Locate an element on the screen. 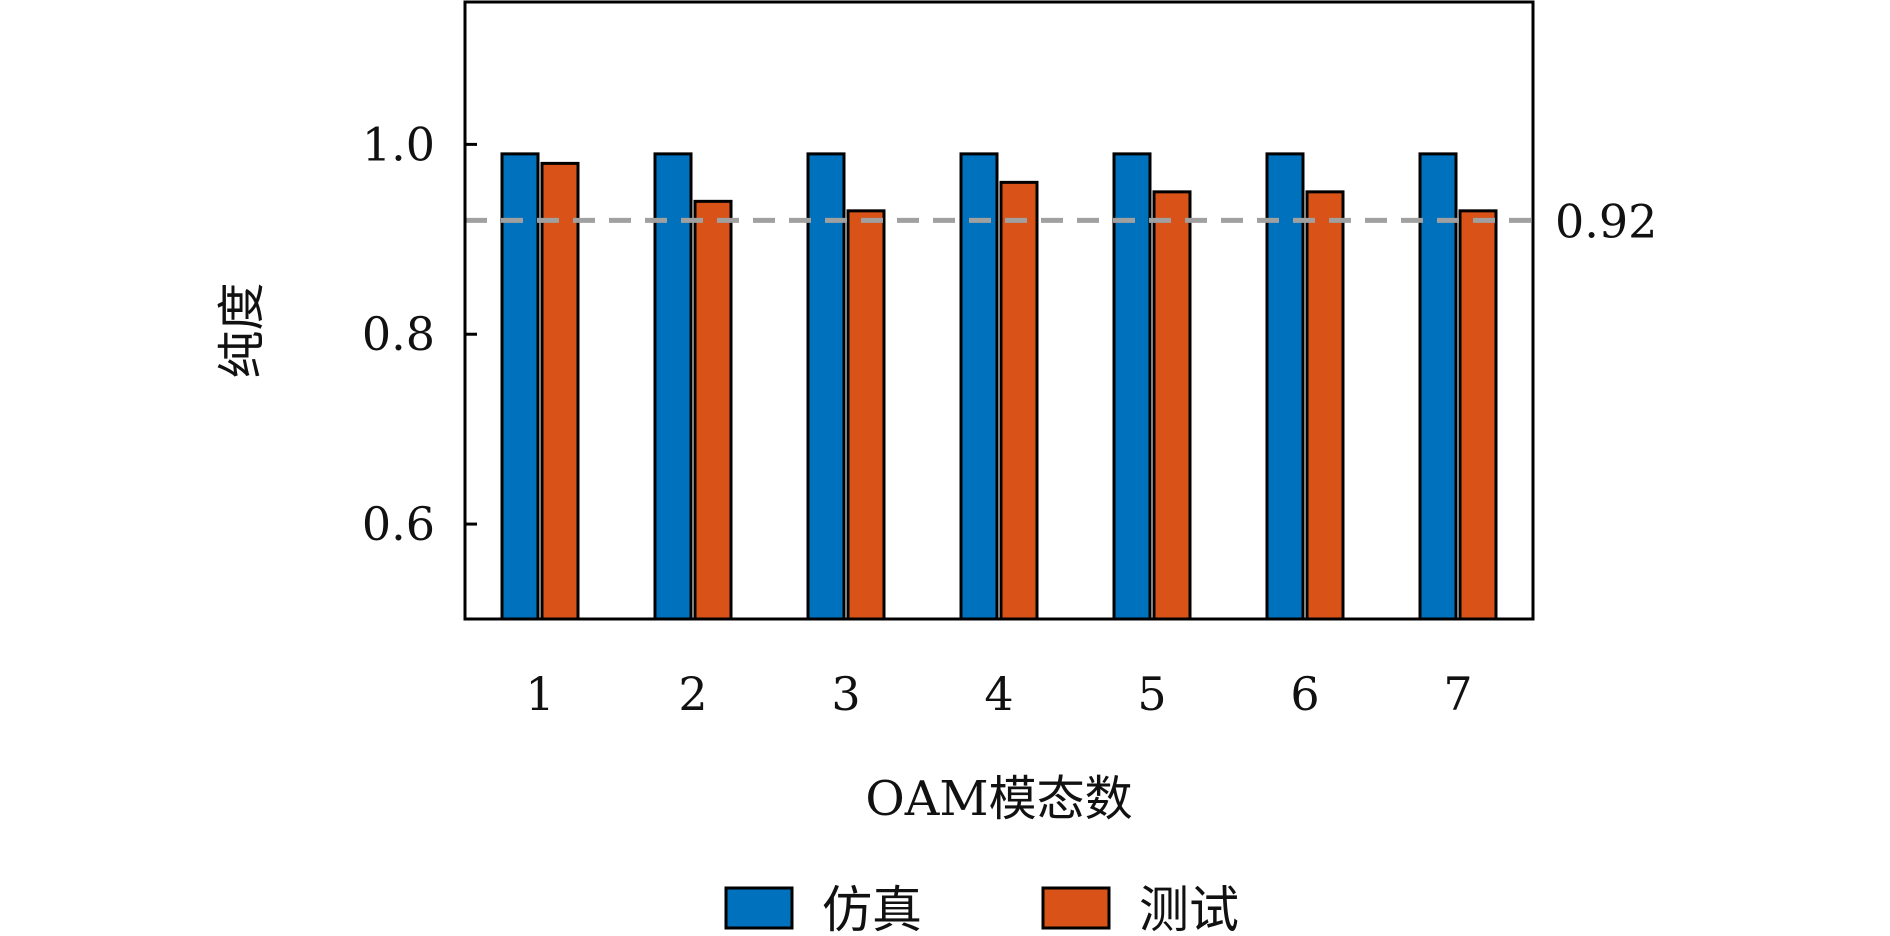  x-tick-label-7: 7 is located at coordinates (1457, 694).